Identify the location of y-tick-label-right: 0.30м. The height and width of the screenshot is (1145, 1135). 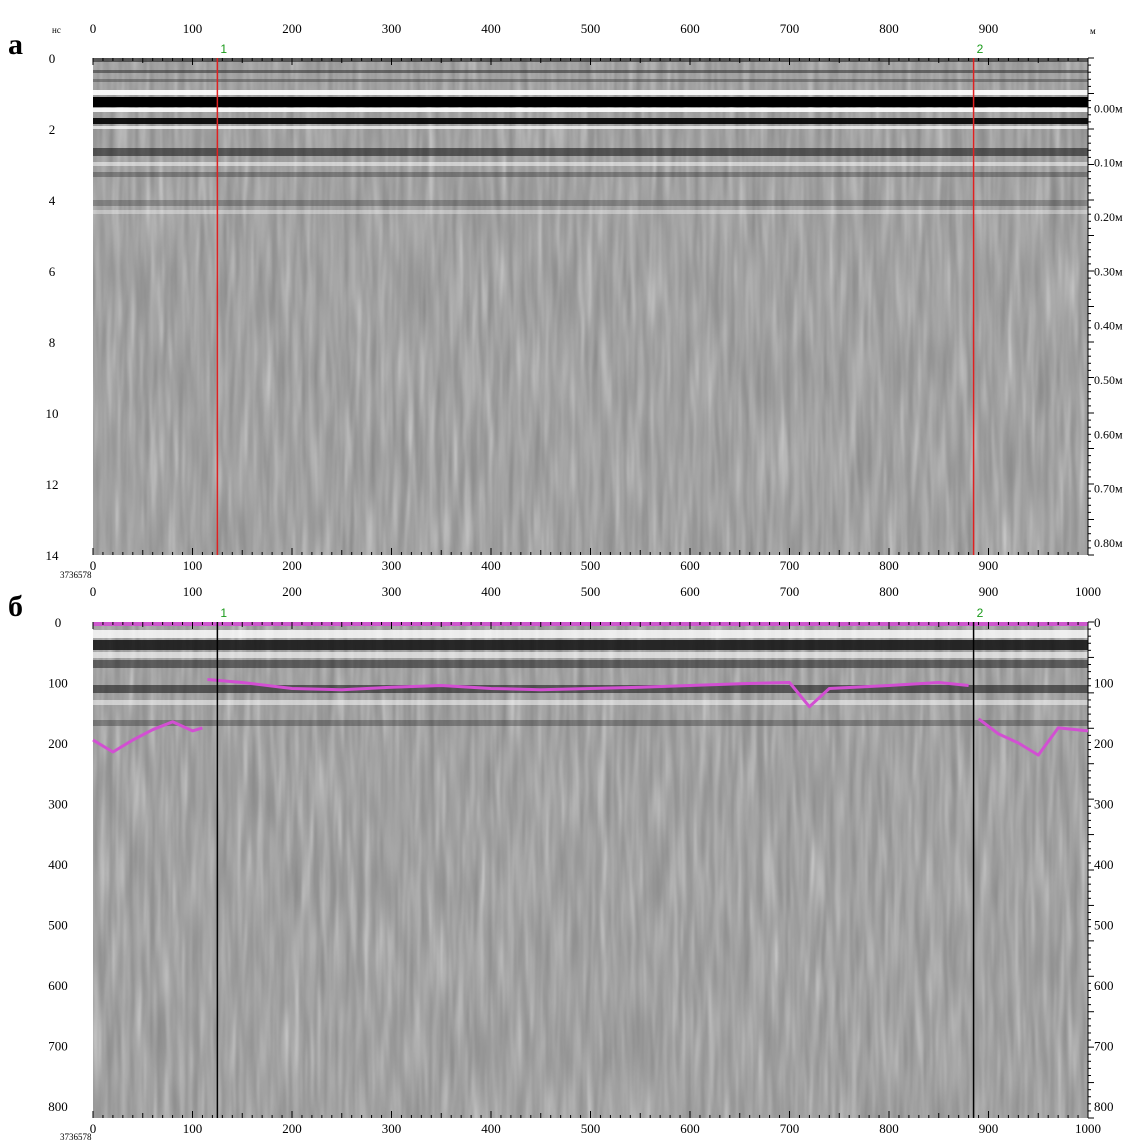
(1108, 271).